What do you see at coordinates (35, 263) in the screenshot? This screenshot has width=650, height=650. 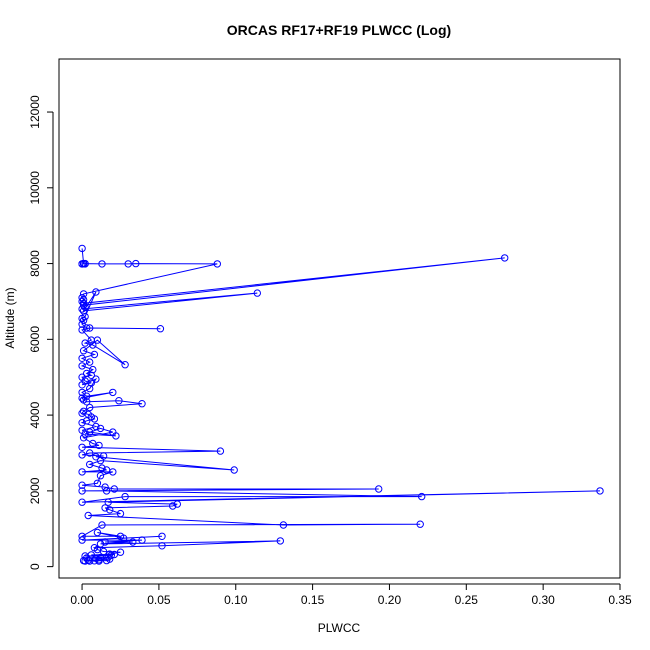 I see `y-tick-label: 8000` at bounding box center [35, 263].